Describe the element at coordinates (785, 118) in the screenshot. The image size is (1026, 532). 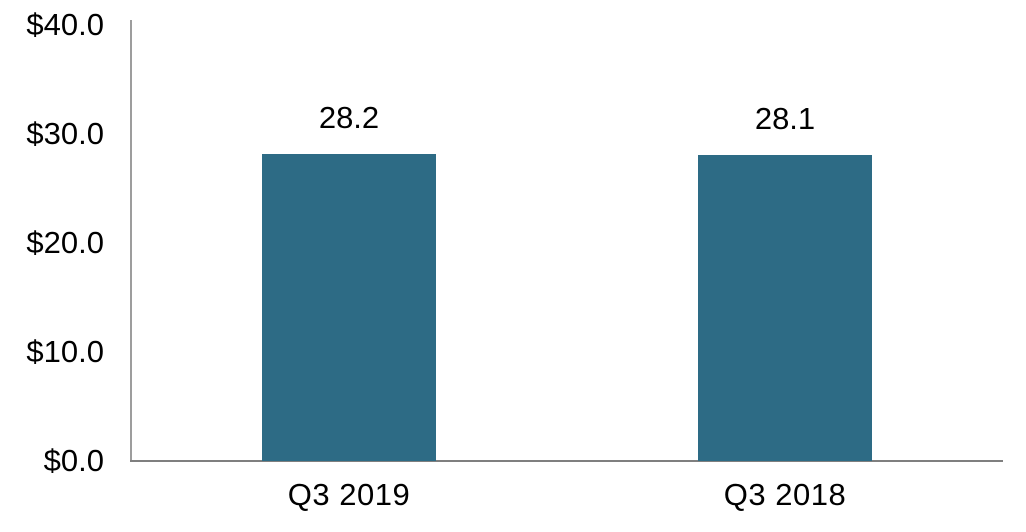
I see `bar-value-label: 28.1` at that location.